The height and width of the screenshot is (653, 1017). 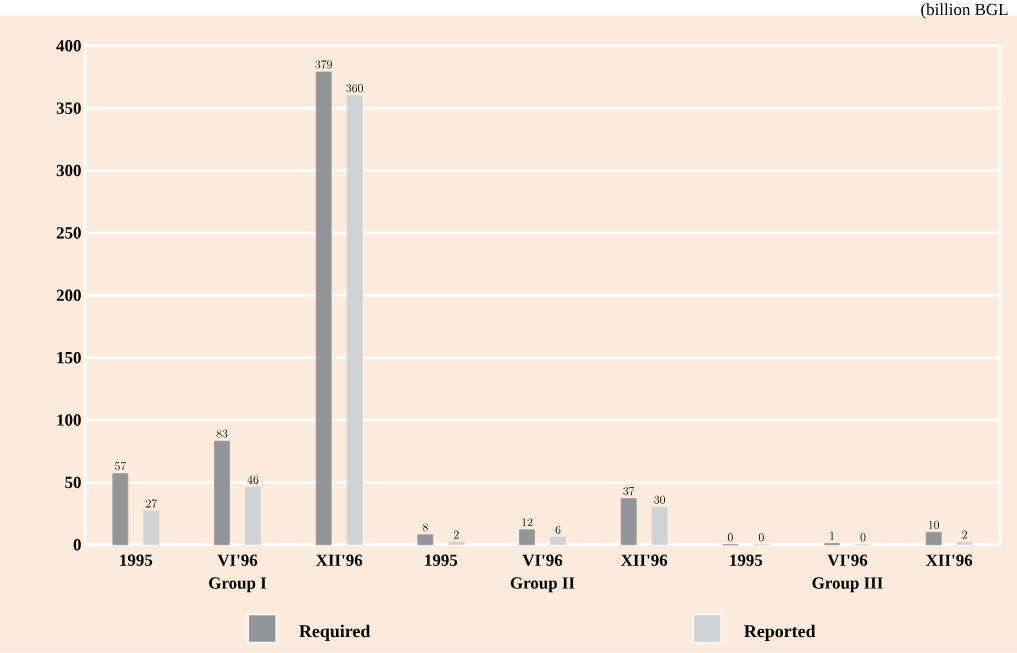 I want to click on text: Group I, so click(x=238, y=585).